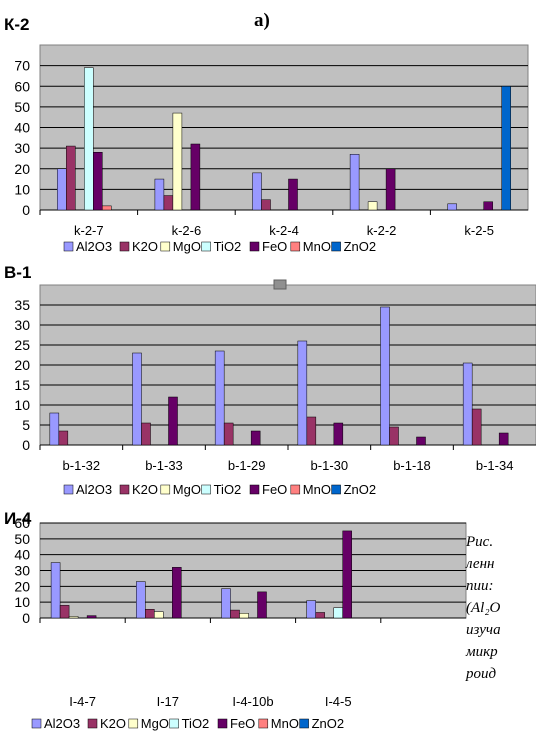 The width and height of the screenshot is (536, 748). What do you see at coordinates (17, 272) in the screenshot?
I see `chart-title: В-1` at bounding box center [17, 272].